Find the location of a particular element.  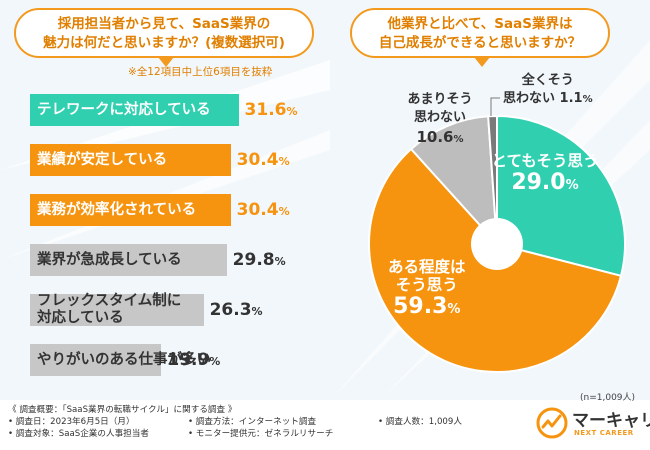

donut-hole is located at coordinates (497, 244).